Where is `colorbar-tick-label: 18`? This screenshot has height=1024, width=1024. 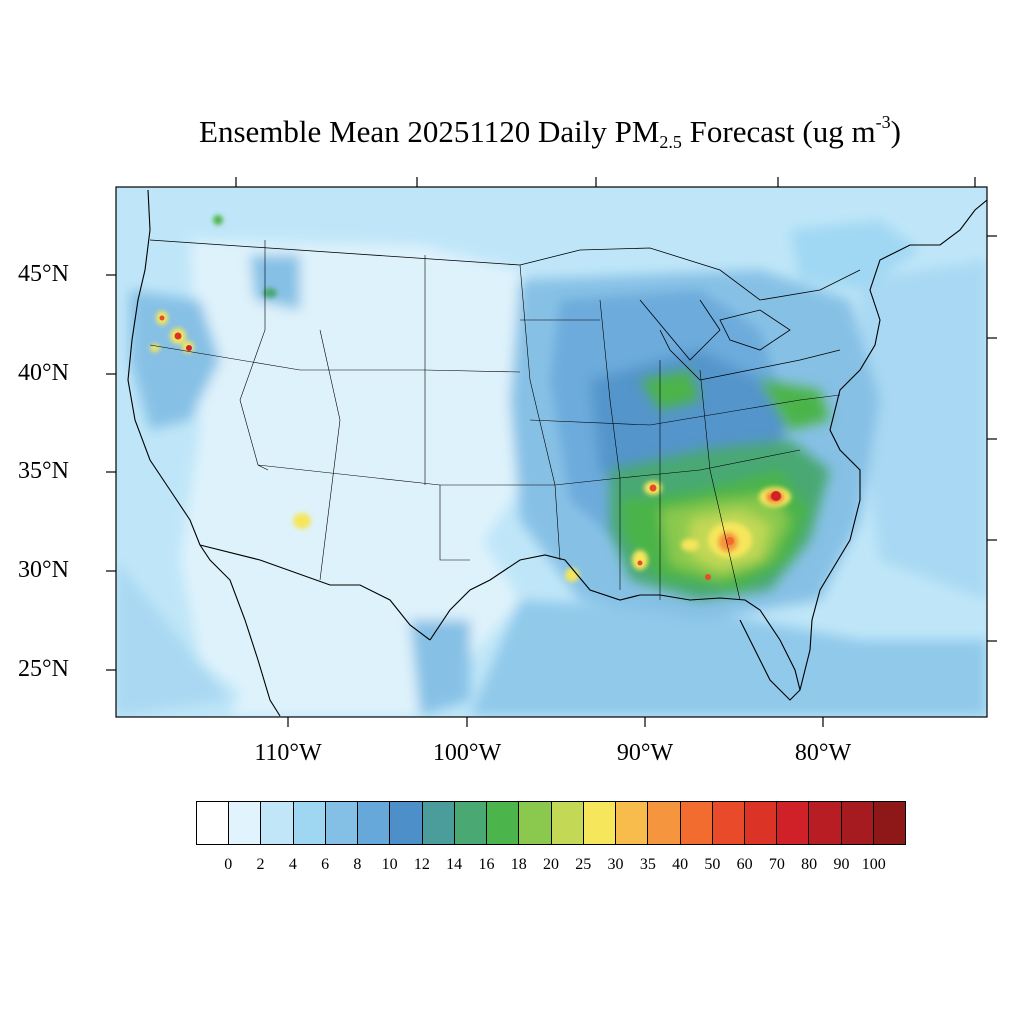
colorbar-tick-label: 18 is located at coordinates (518, 864).